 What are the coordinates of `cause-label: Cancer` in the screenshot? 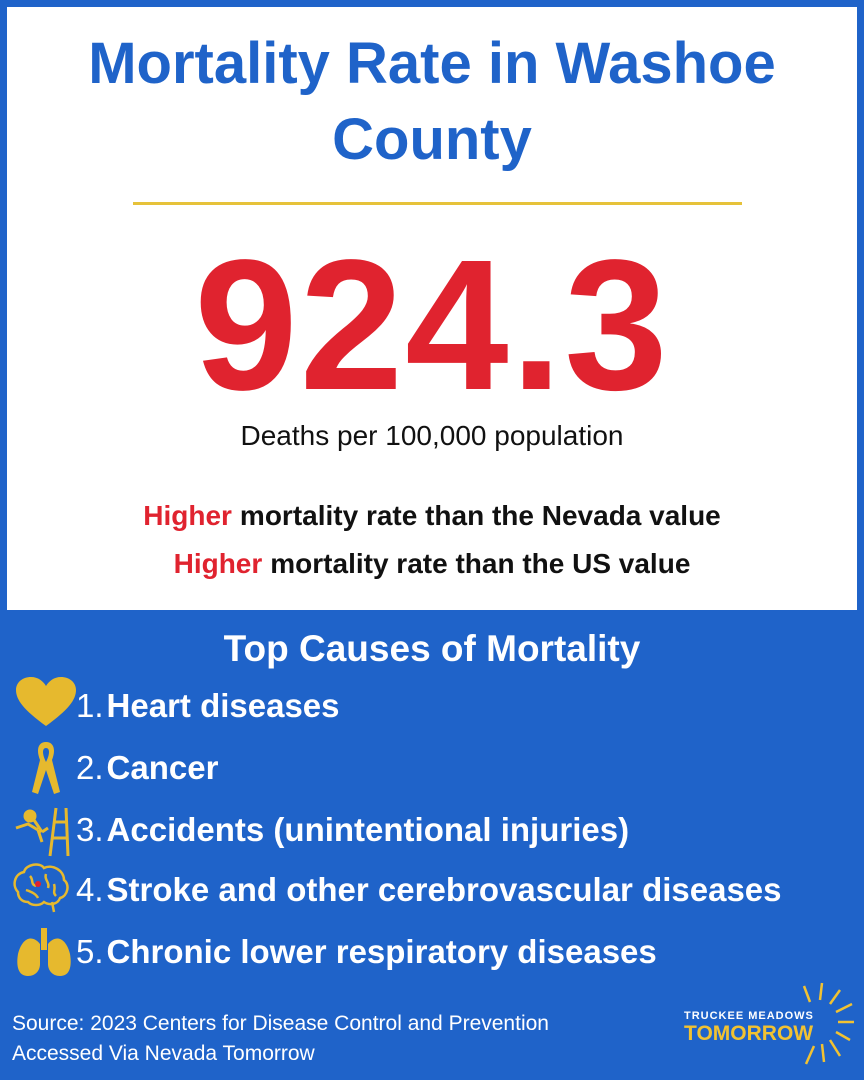 It's located at (162, 767).